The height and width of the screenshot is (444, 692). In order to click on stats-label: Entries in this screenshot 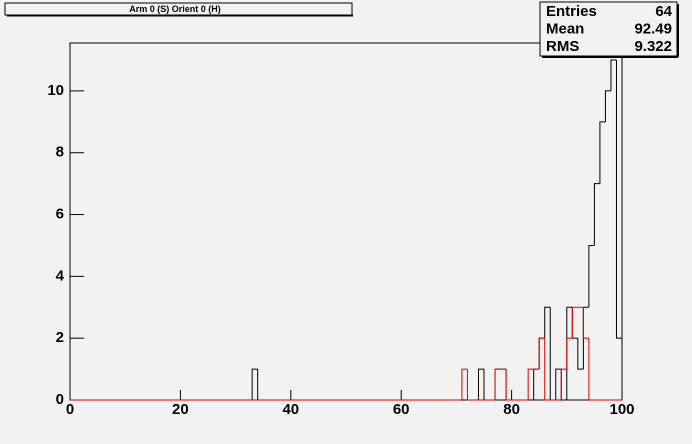, I will do `click(571, 11)`.